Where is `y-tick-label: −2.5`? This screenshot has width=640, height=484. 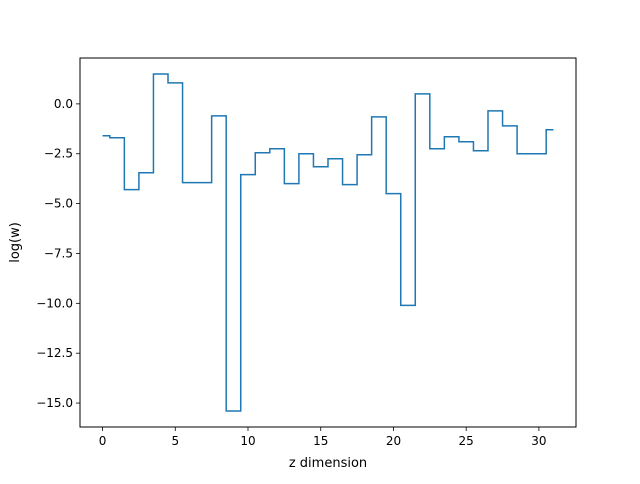
y-tick-label: −2.5 is located at coordinates (58, 154).